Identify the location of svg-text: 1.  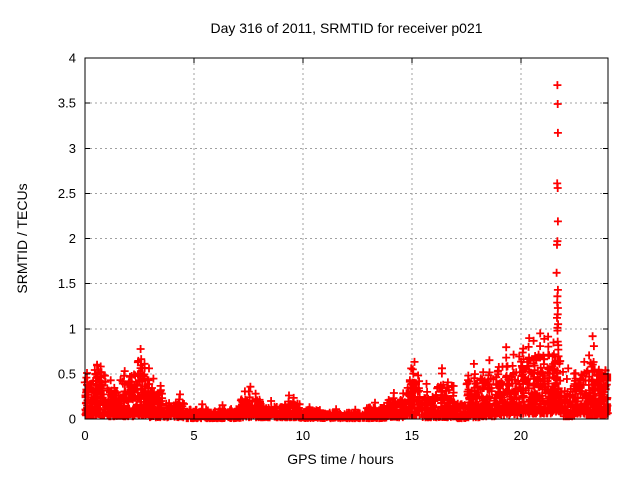
(72, 328).